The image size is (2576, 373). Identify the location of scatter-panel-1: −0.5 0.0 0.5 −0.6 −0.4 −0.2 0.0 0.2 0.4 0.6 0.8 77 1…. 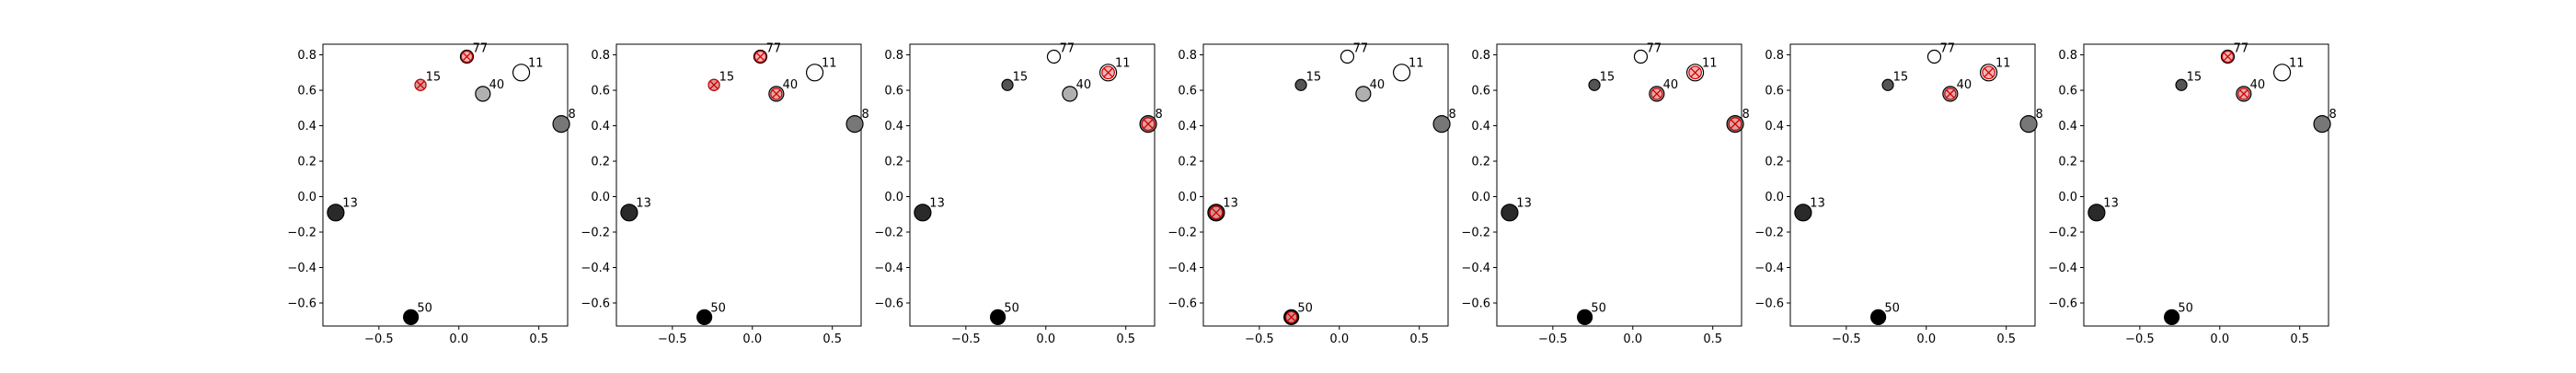
(431, 193).